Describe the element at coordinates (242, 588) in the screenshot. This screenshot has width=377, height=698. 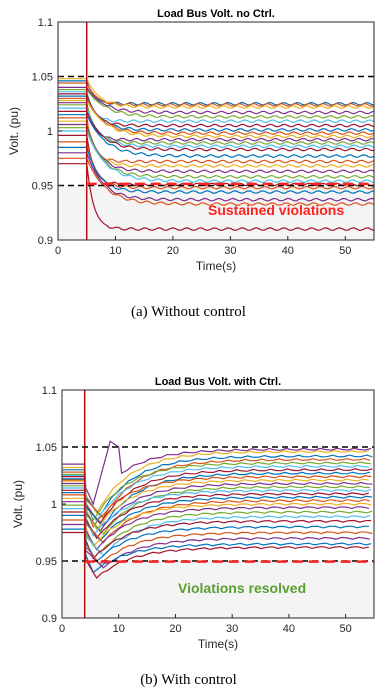
I see `annotation-text: Violations resolved` at that location.